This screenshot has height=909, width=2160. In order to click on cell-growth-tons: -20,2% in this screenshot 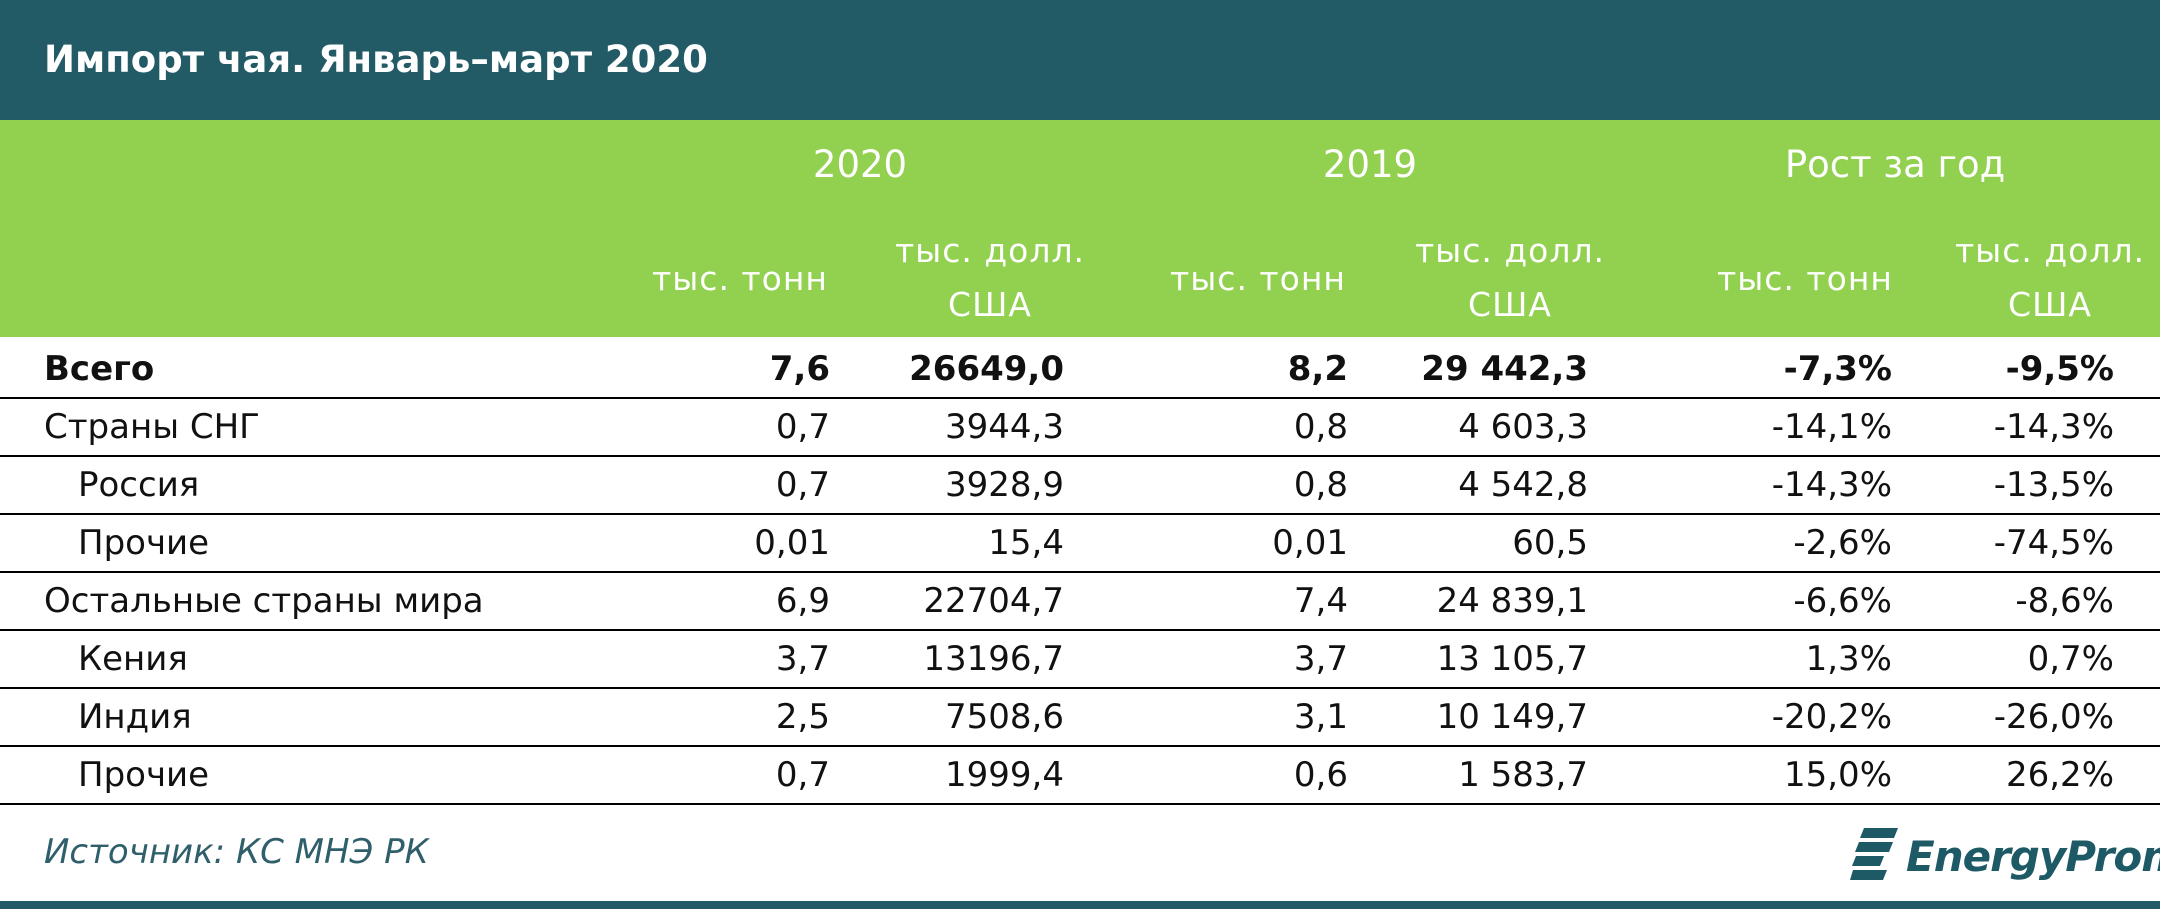, I will do `click(1831, 717)`.